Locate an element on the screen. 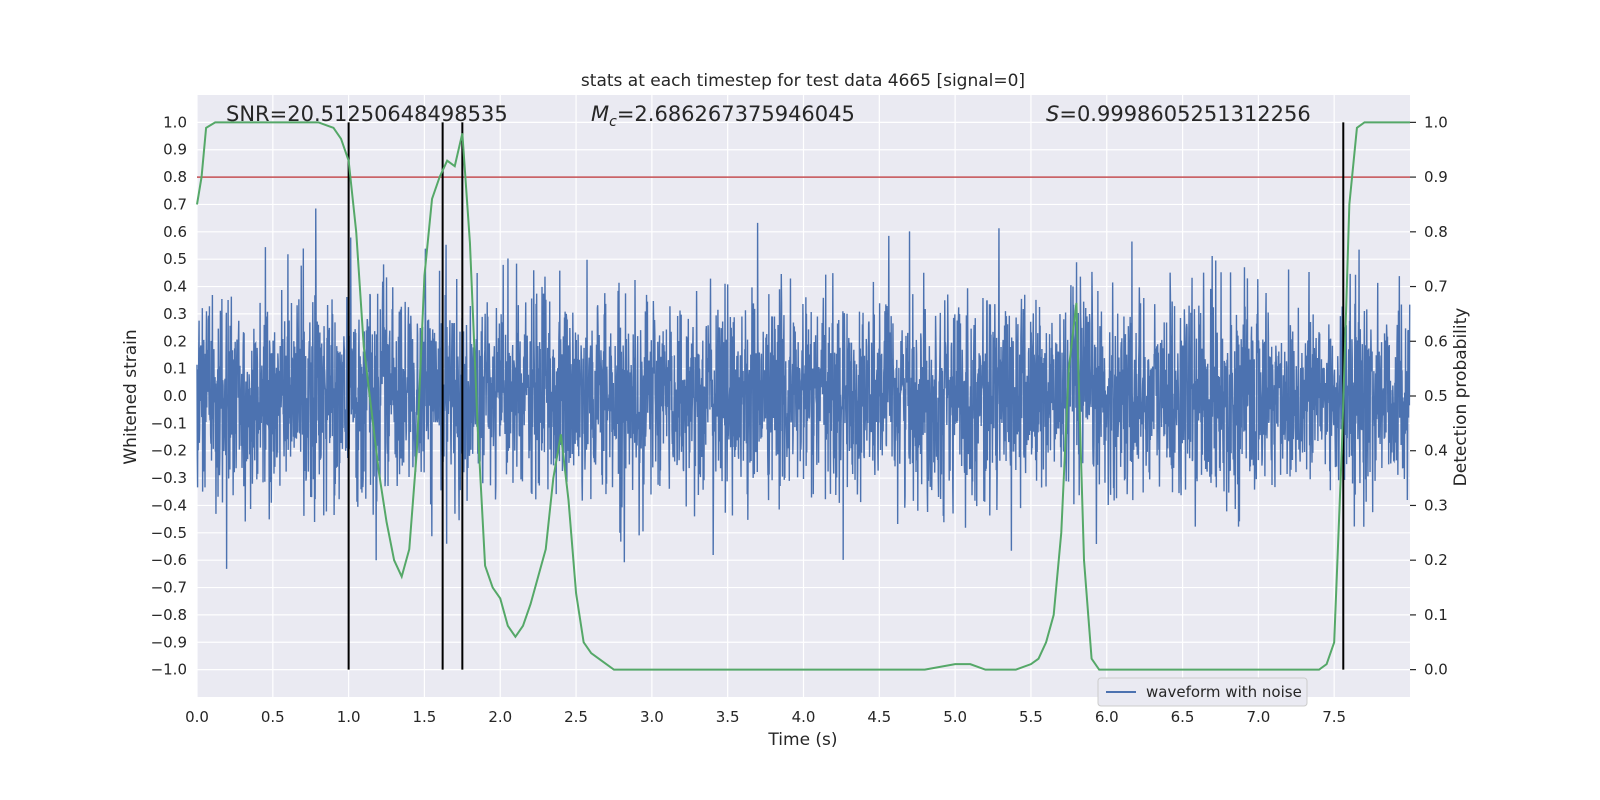 This screenshot has height=800, width=1600. chirp-mass-annotation: Mc=2.686267375946045 is located at coordinates (723, 116).